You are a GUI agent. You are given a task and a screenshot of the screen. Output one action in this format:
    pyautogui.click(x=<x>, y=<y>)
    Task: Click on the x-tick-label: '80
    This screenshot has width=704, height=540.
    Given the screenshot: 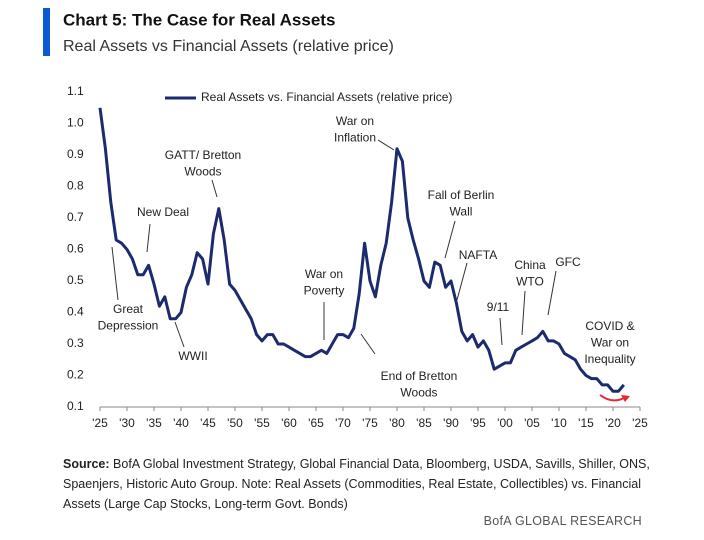 What is the action you would take?
    pyautogui.click(x=397, y=423)
    